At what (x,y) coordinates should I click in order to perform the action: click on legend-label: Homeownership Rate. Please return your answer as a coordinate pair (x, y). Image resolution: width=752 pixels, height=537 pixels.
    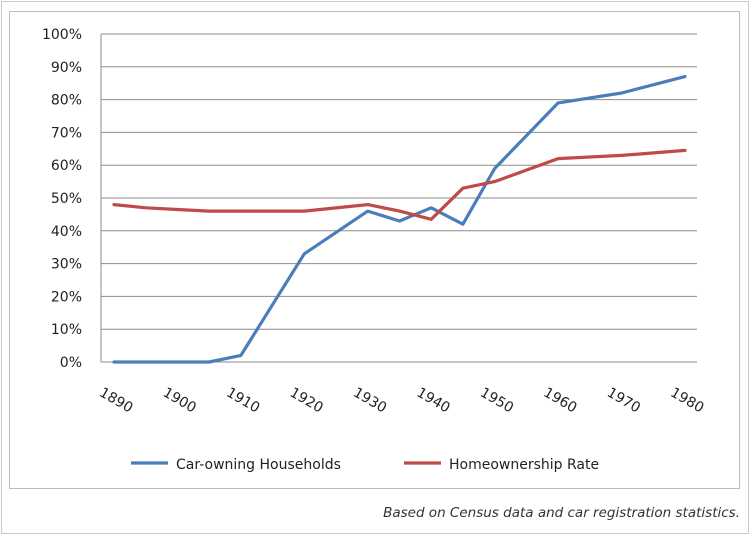
    Looking at the image, I should click on (524, 465).